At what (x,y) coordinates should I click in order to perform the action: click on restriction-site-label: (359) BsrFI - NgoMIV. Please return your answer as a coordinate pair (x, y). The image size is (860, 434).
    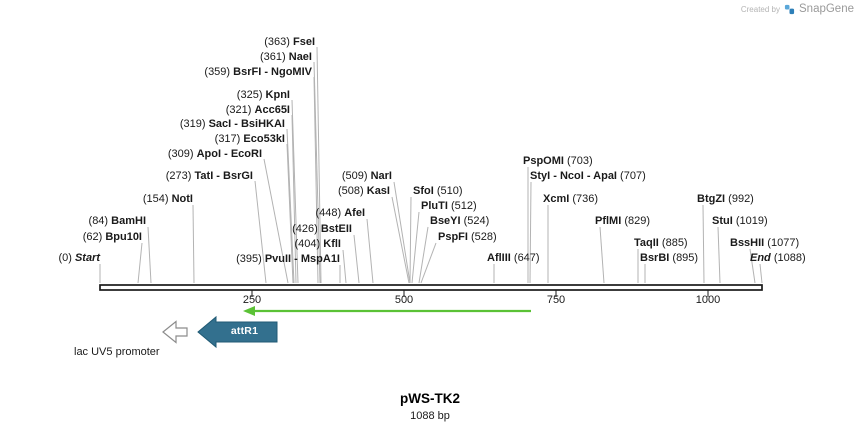
    Looking at the image, I should click on (258, 72).